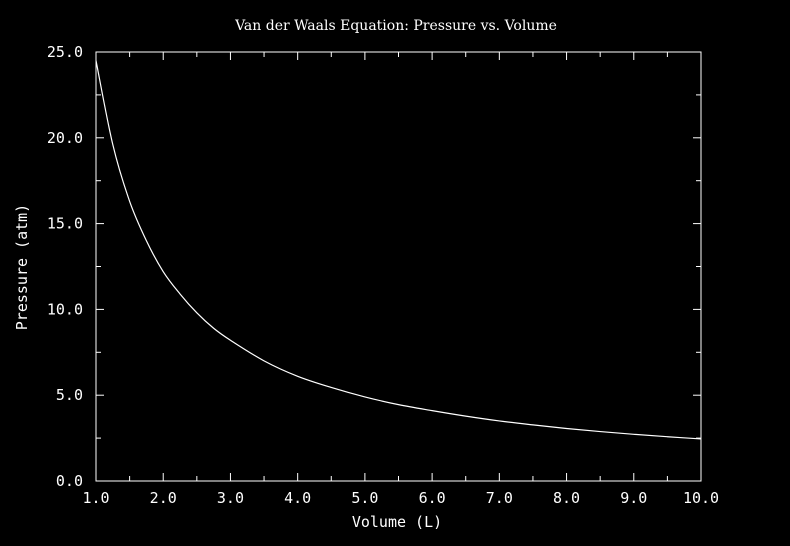 The width and height of the screenshot is (790, 546). What do you see at coordinates (297, 498) in the screenshot?
I see `x-tick-label: 4.0` at bounding box center [297, 498].